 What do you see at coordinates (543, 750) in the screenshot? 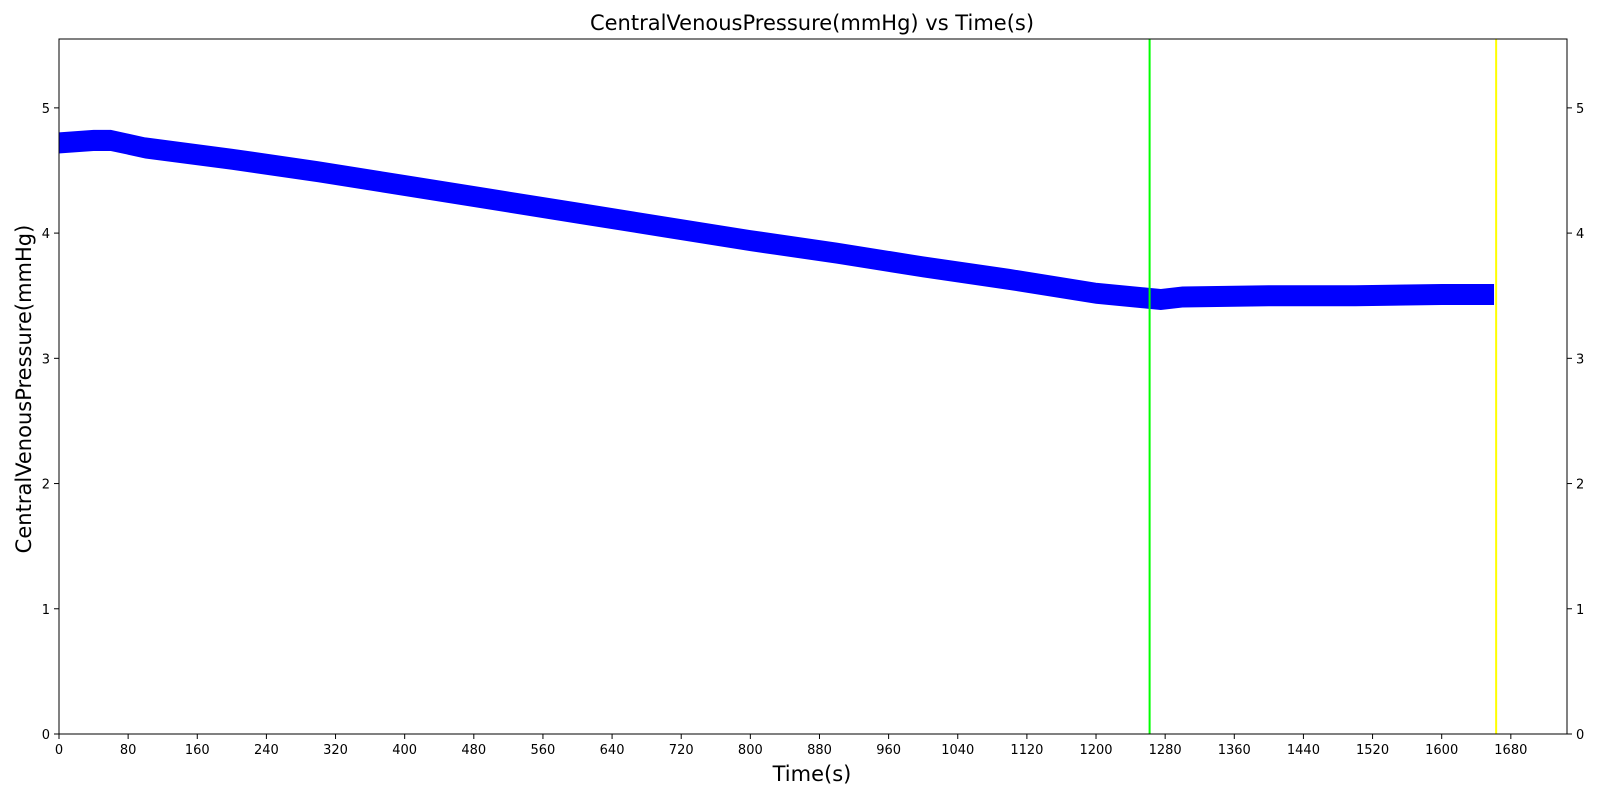
I see `x-tick-label: 560` at bounding box center [543, 750].